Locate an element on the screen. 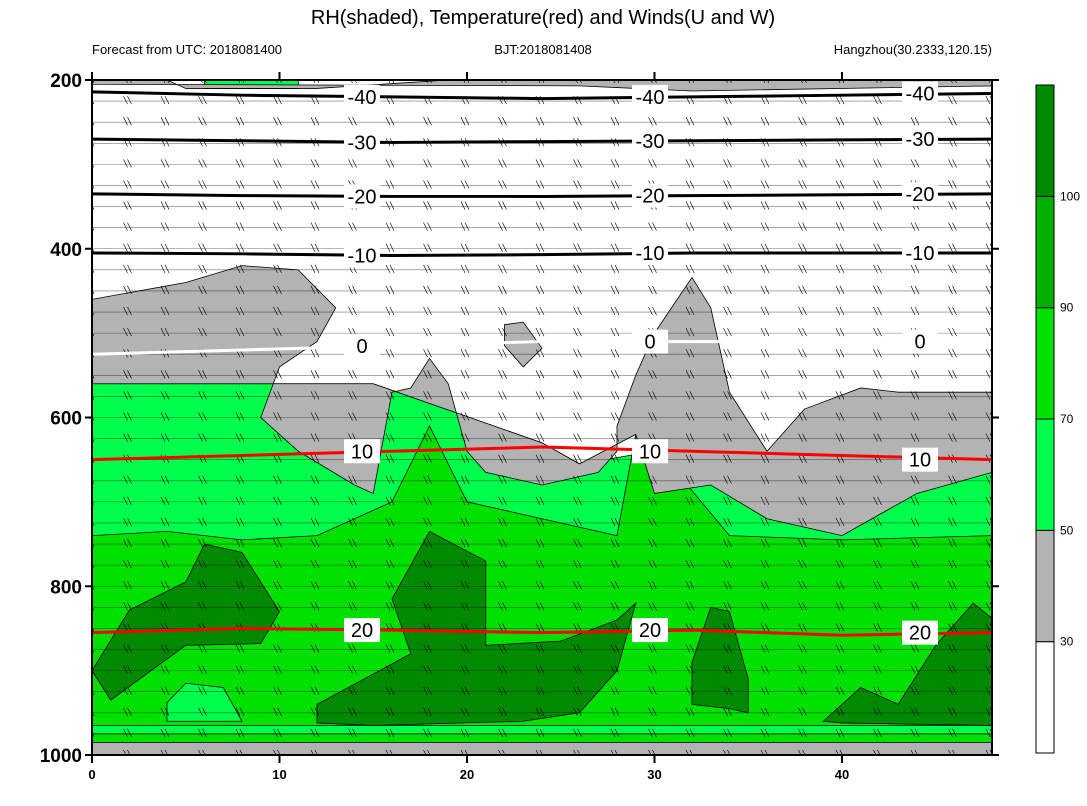 This screenshot has height=806, width=1087. y-tick-label: 1000 is located at coordinates (61, 756).